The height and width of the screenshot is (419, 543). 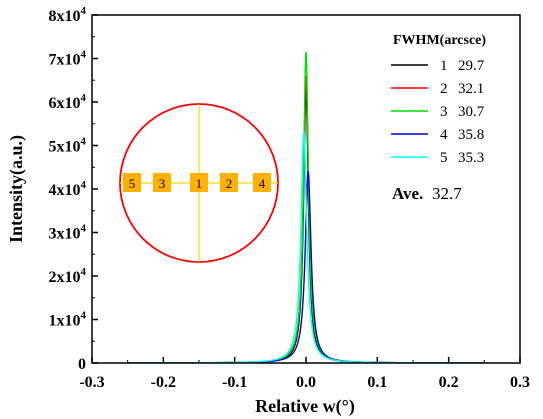 I want to click on x-tick-label: 0.3, so click(x=520, y=382).